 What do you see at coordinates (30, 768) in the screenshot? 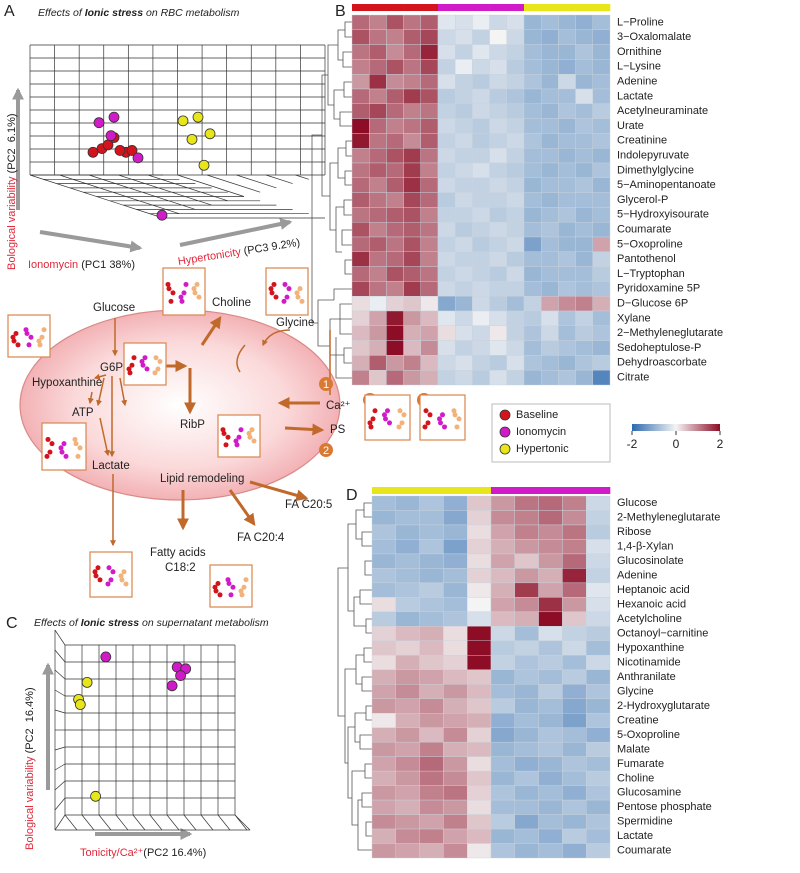
I see `y-axis-label: Bological variability (PC2 16.4%)` at bounding box center [30, 768].